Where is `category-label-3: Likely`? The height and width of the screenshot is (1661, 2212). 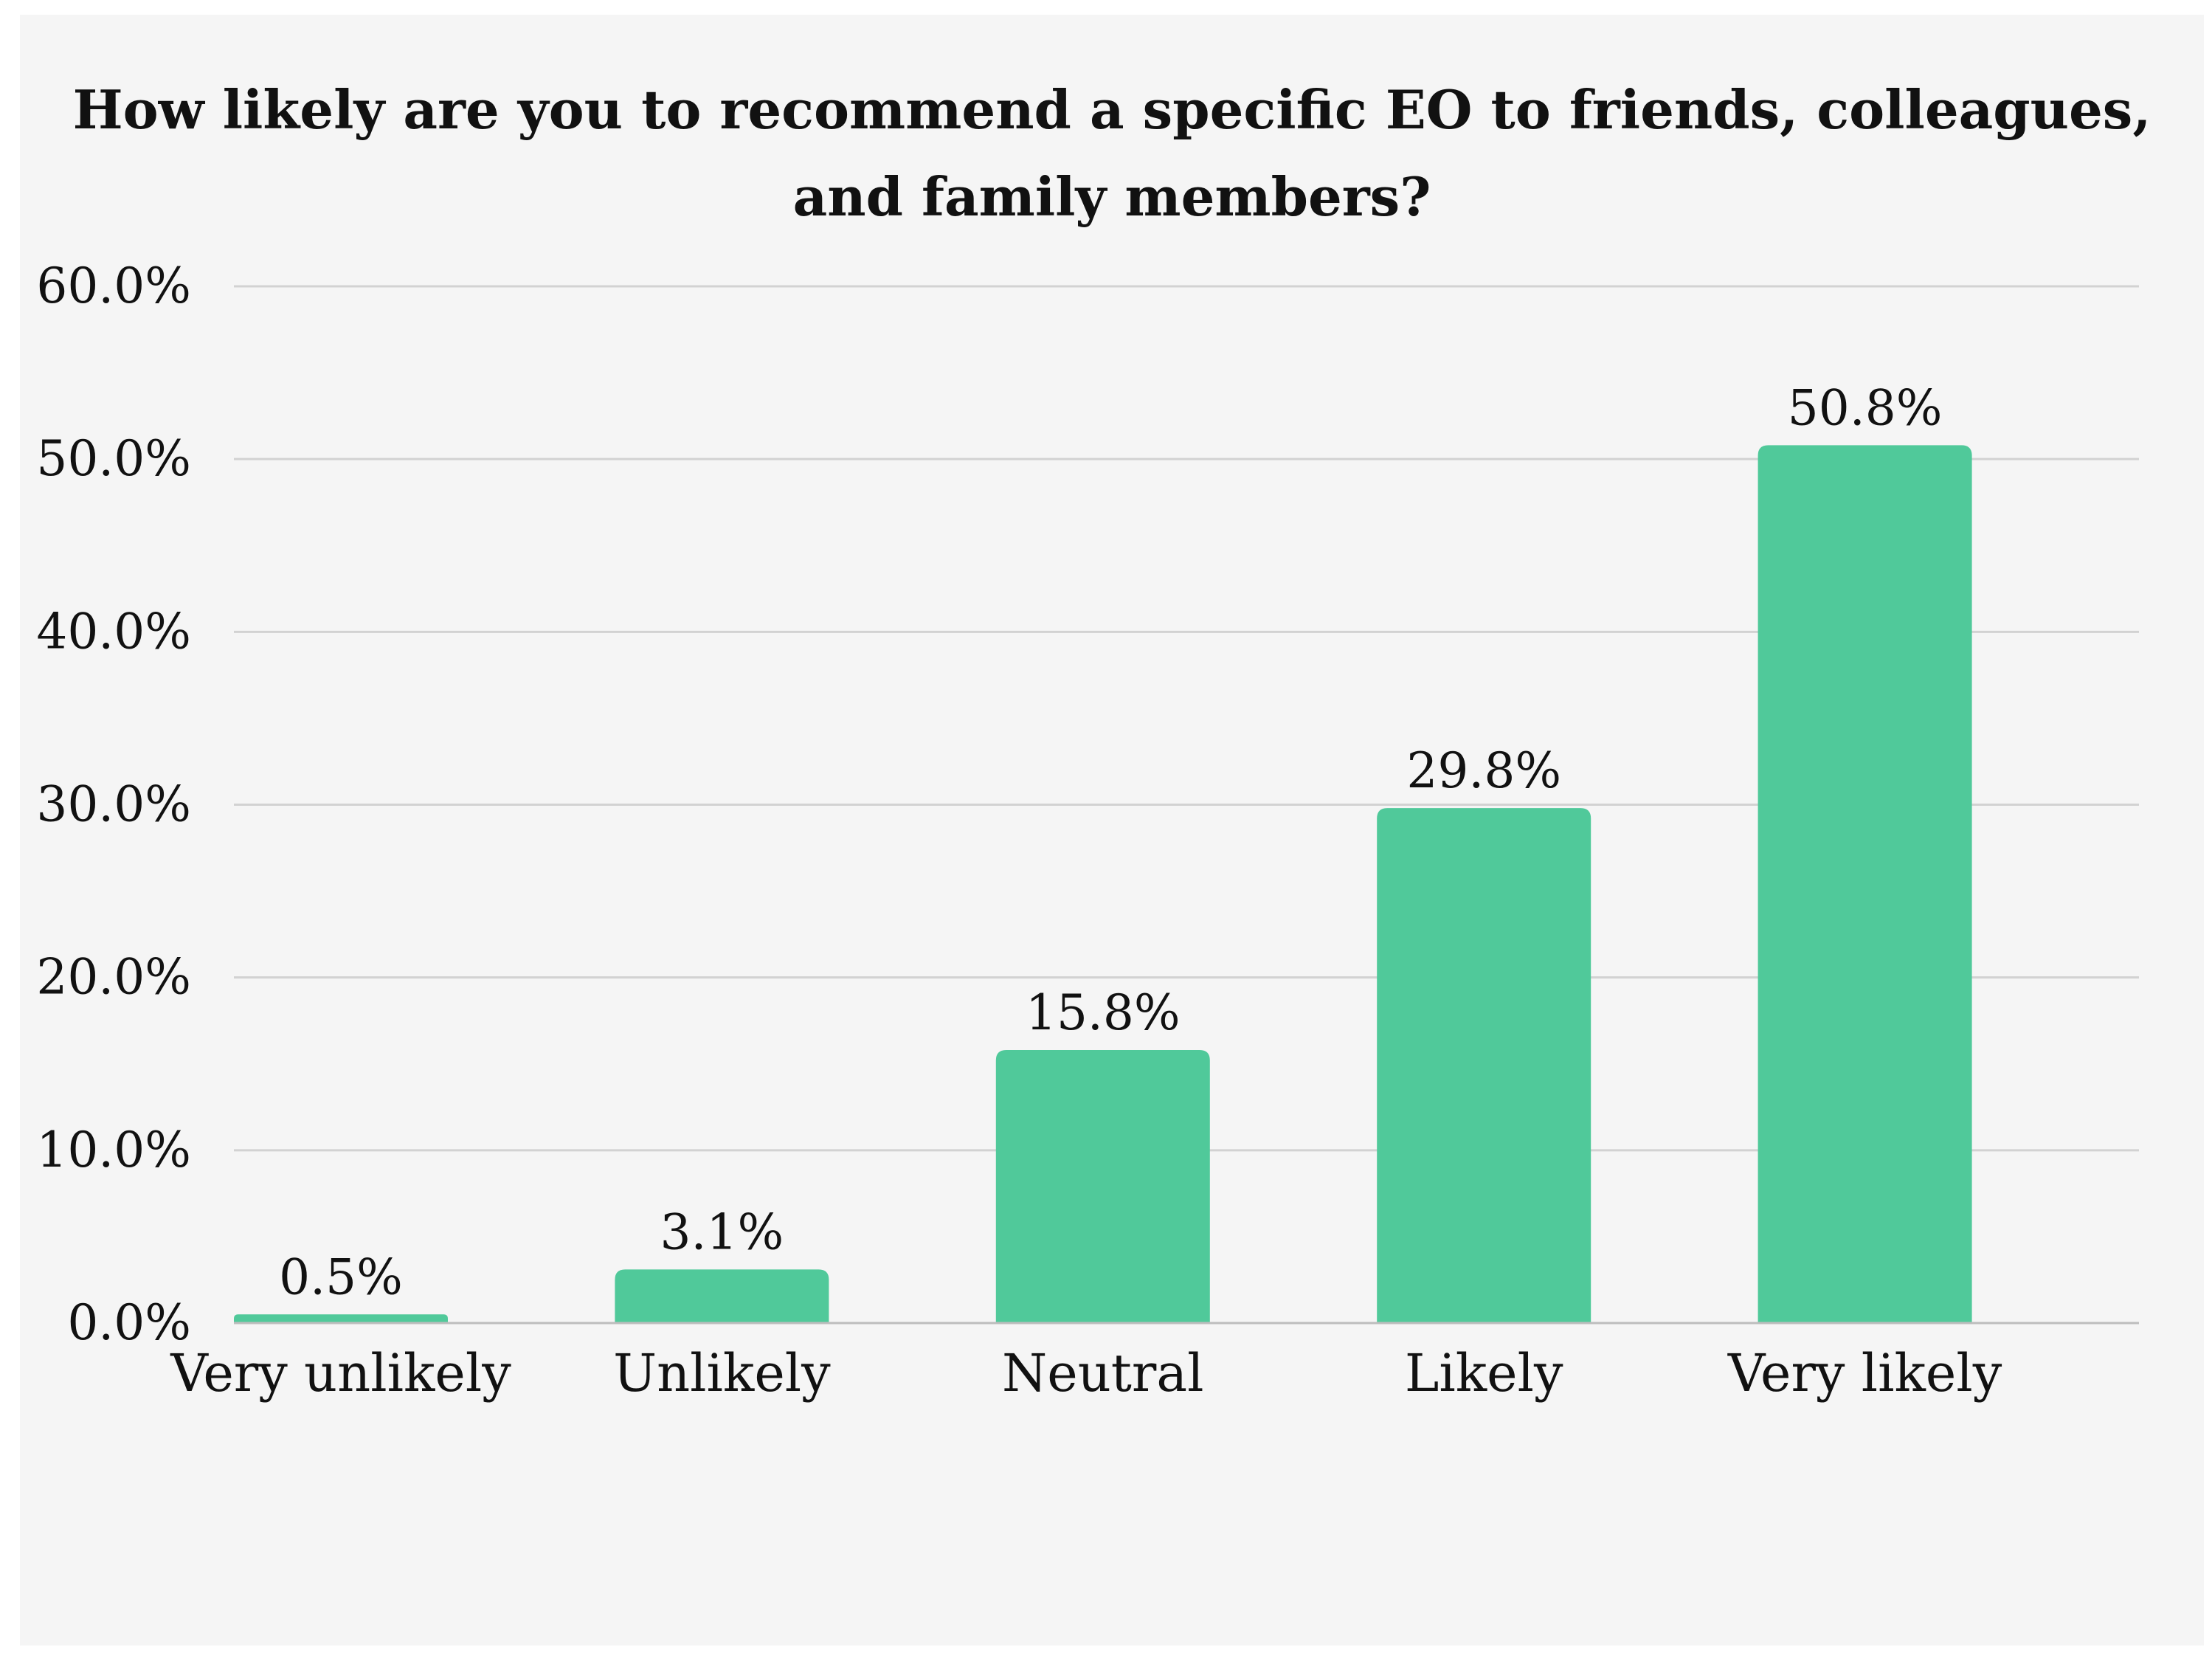
category-label-3: Likely is located at coordinates (1484, 1373).